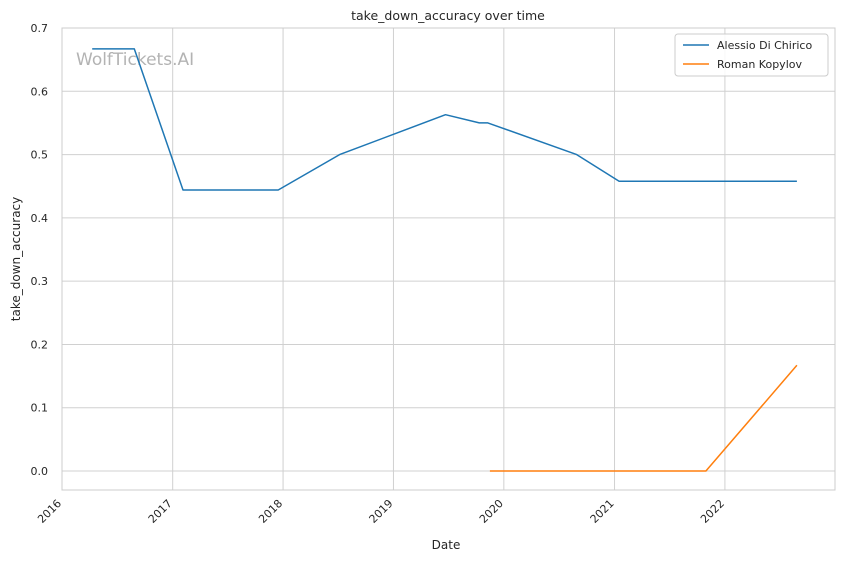 The image size is (844, 561). I want to click on y-tick-label: 0.5, so click(40, 155).